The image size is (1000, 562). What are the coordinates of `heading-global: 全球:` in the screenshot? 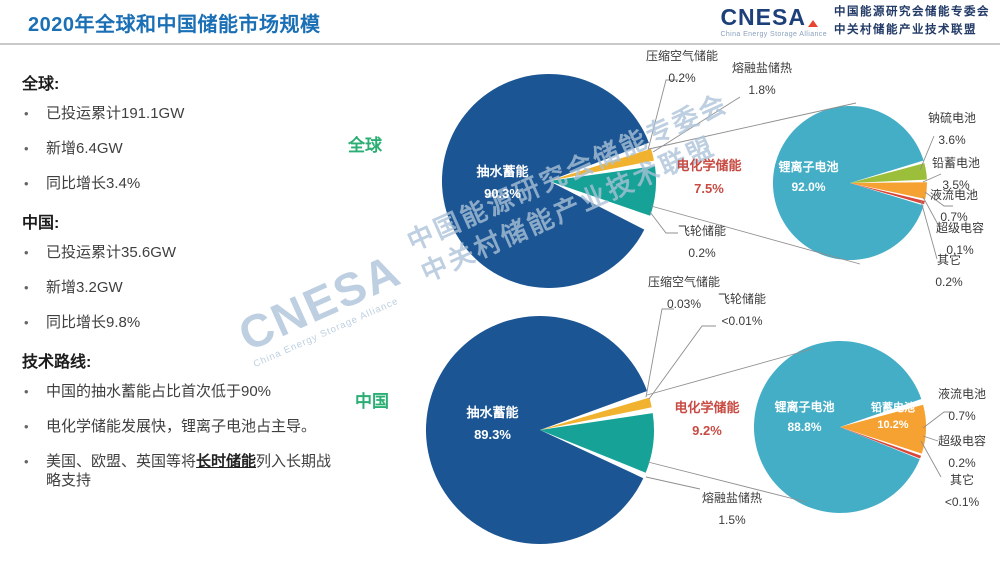 It's located at (41, 84).